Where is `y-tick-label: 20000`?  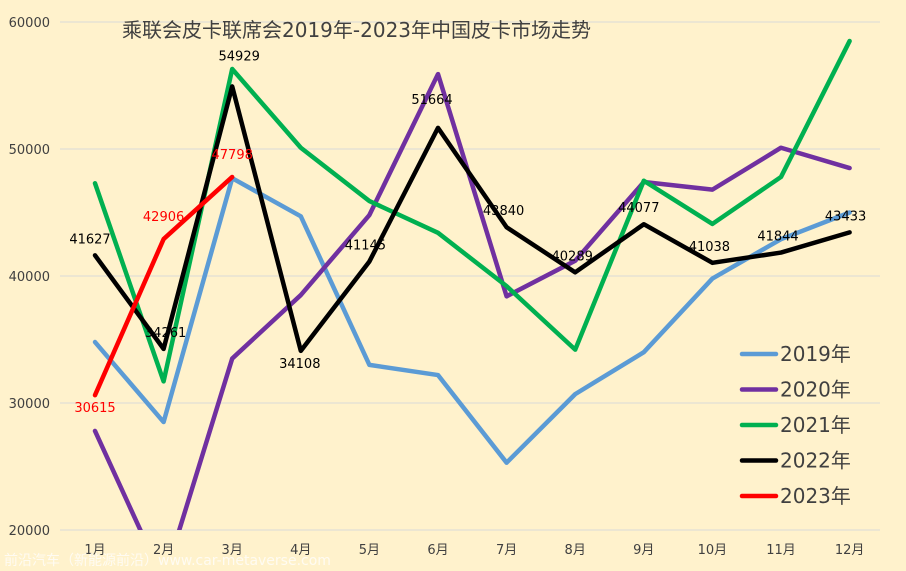 y-tick-label: 20000 is located at coordinates (29, 531).